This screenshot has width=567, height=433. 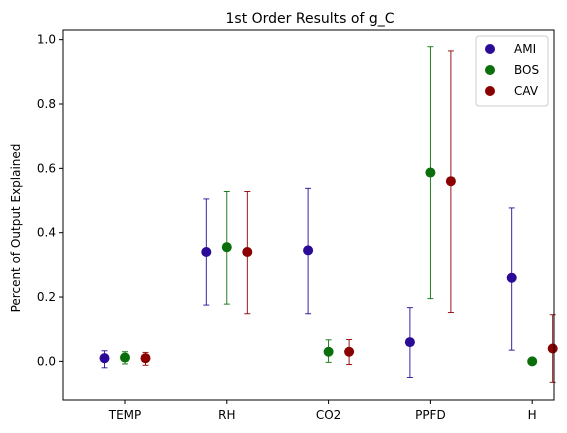 What do you see at coordinates (512, 71) in the screenshot?
I see `legend: AMI BOS CAV` at bounding box center [512, 71].